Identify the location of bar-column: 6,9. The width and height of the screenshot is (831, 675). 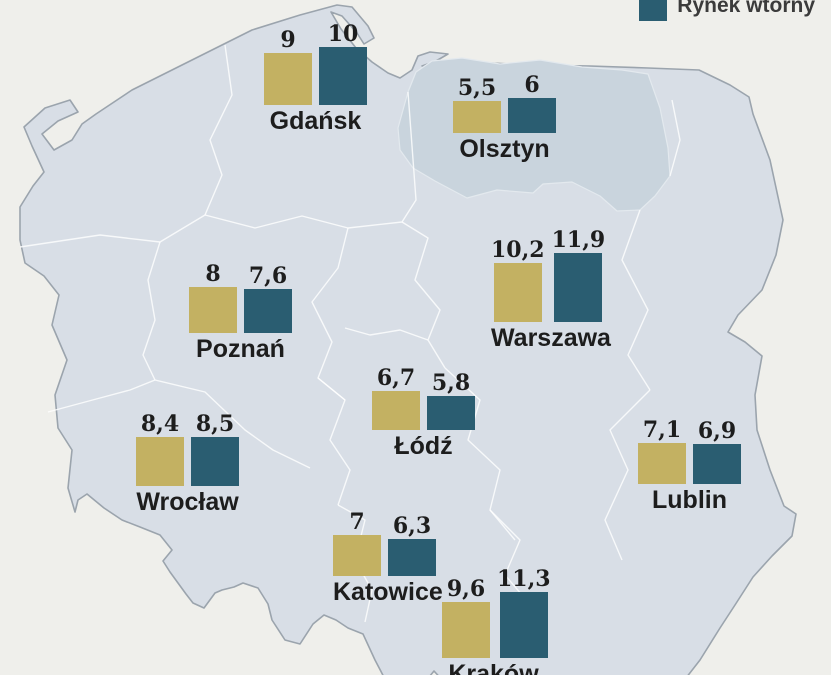
(717, 452).